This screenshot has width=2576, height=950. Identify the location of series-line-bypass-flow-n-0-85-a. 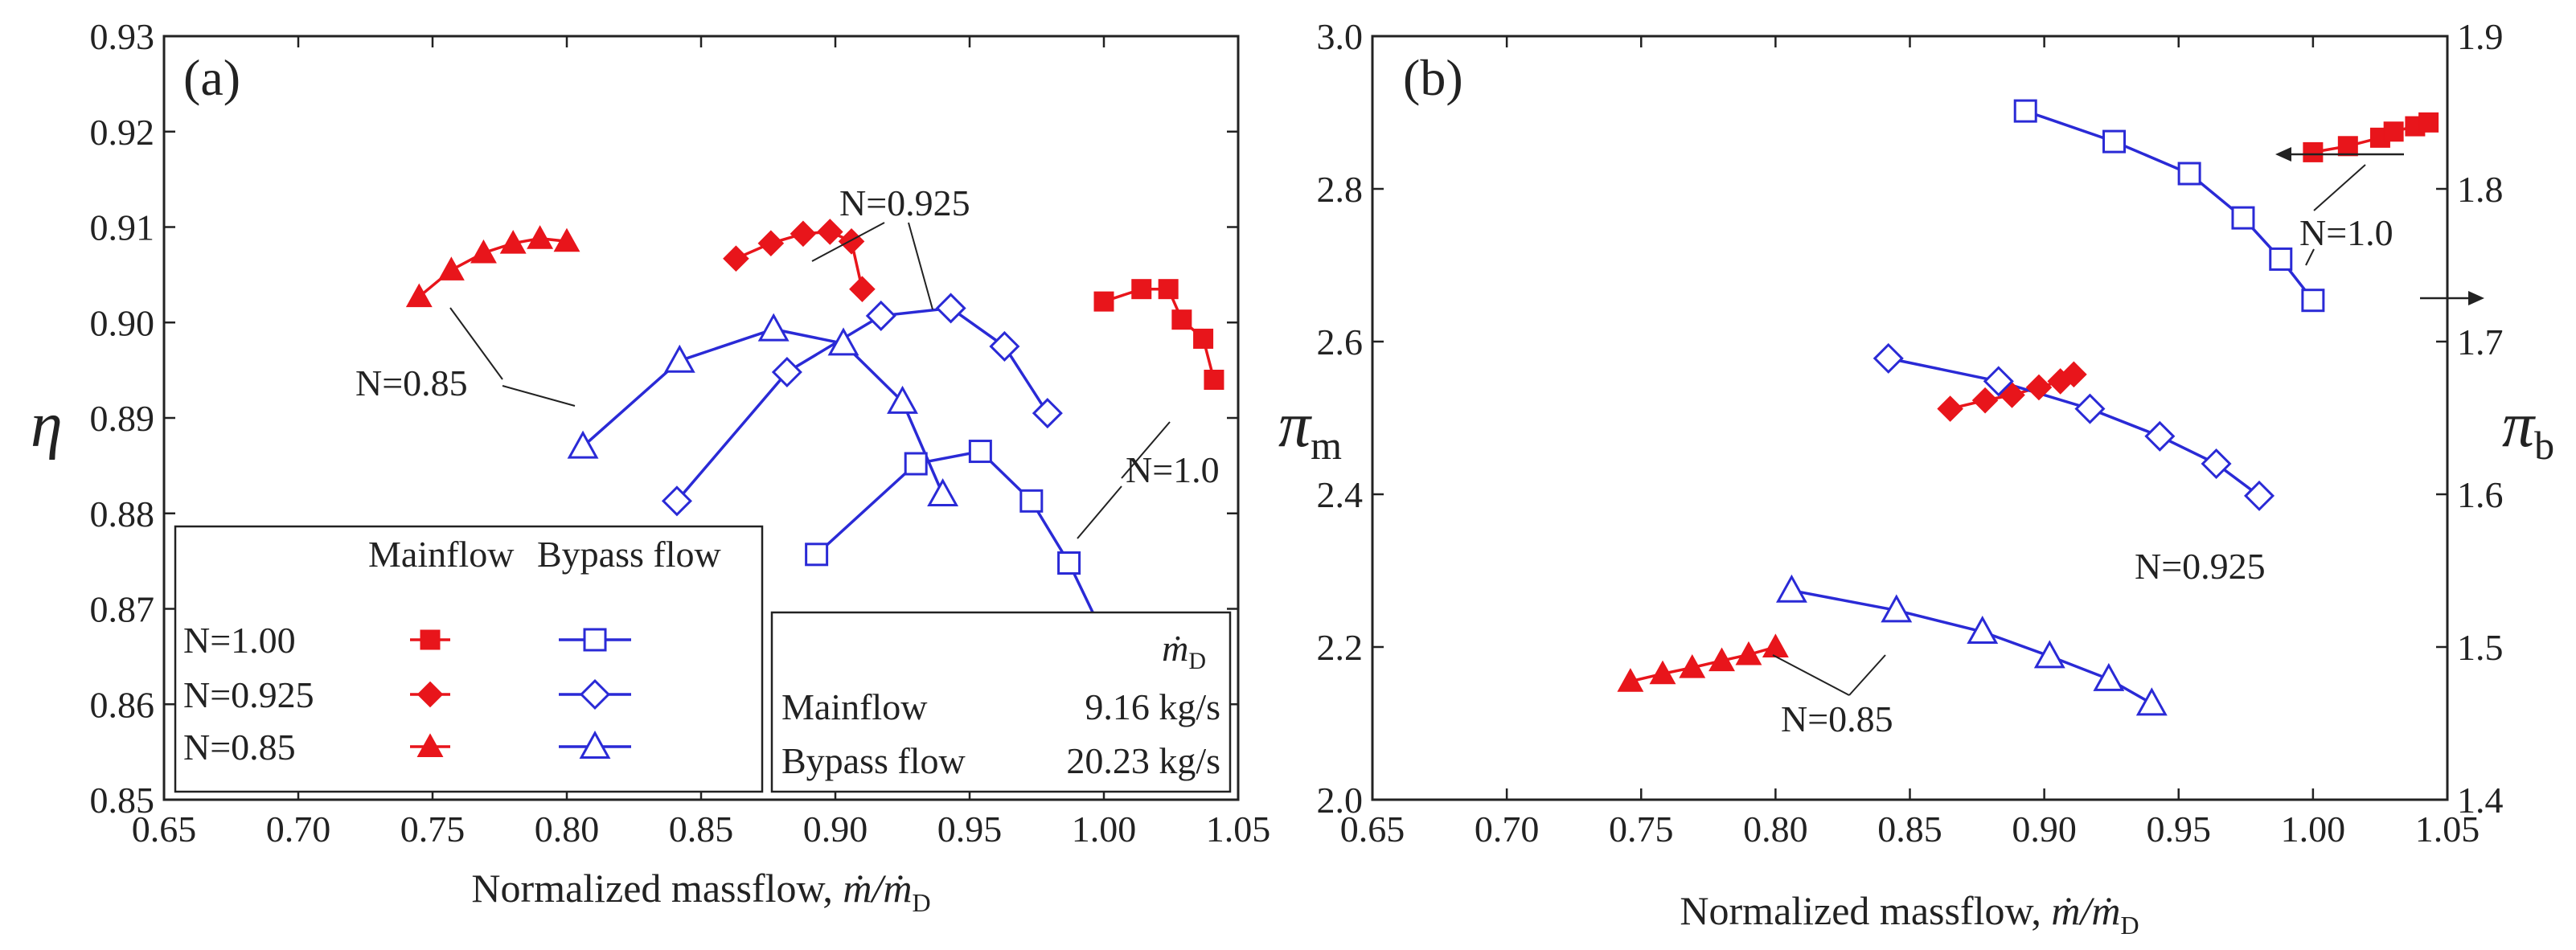
(763, 411).